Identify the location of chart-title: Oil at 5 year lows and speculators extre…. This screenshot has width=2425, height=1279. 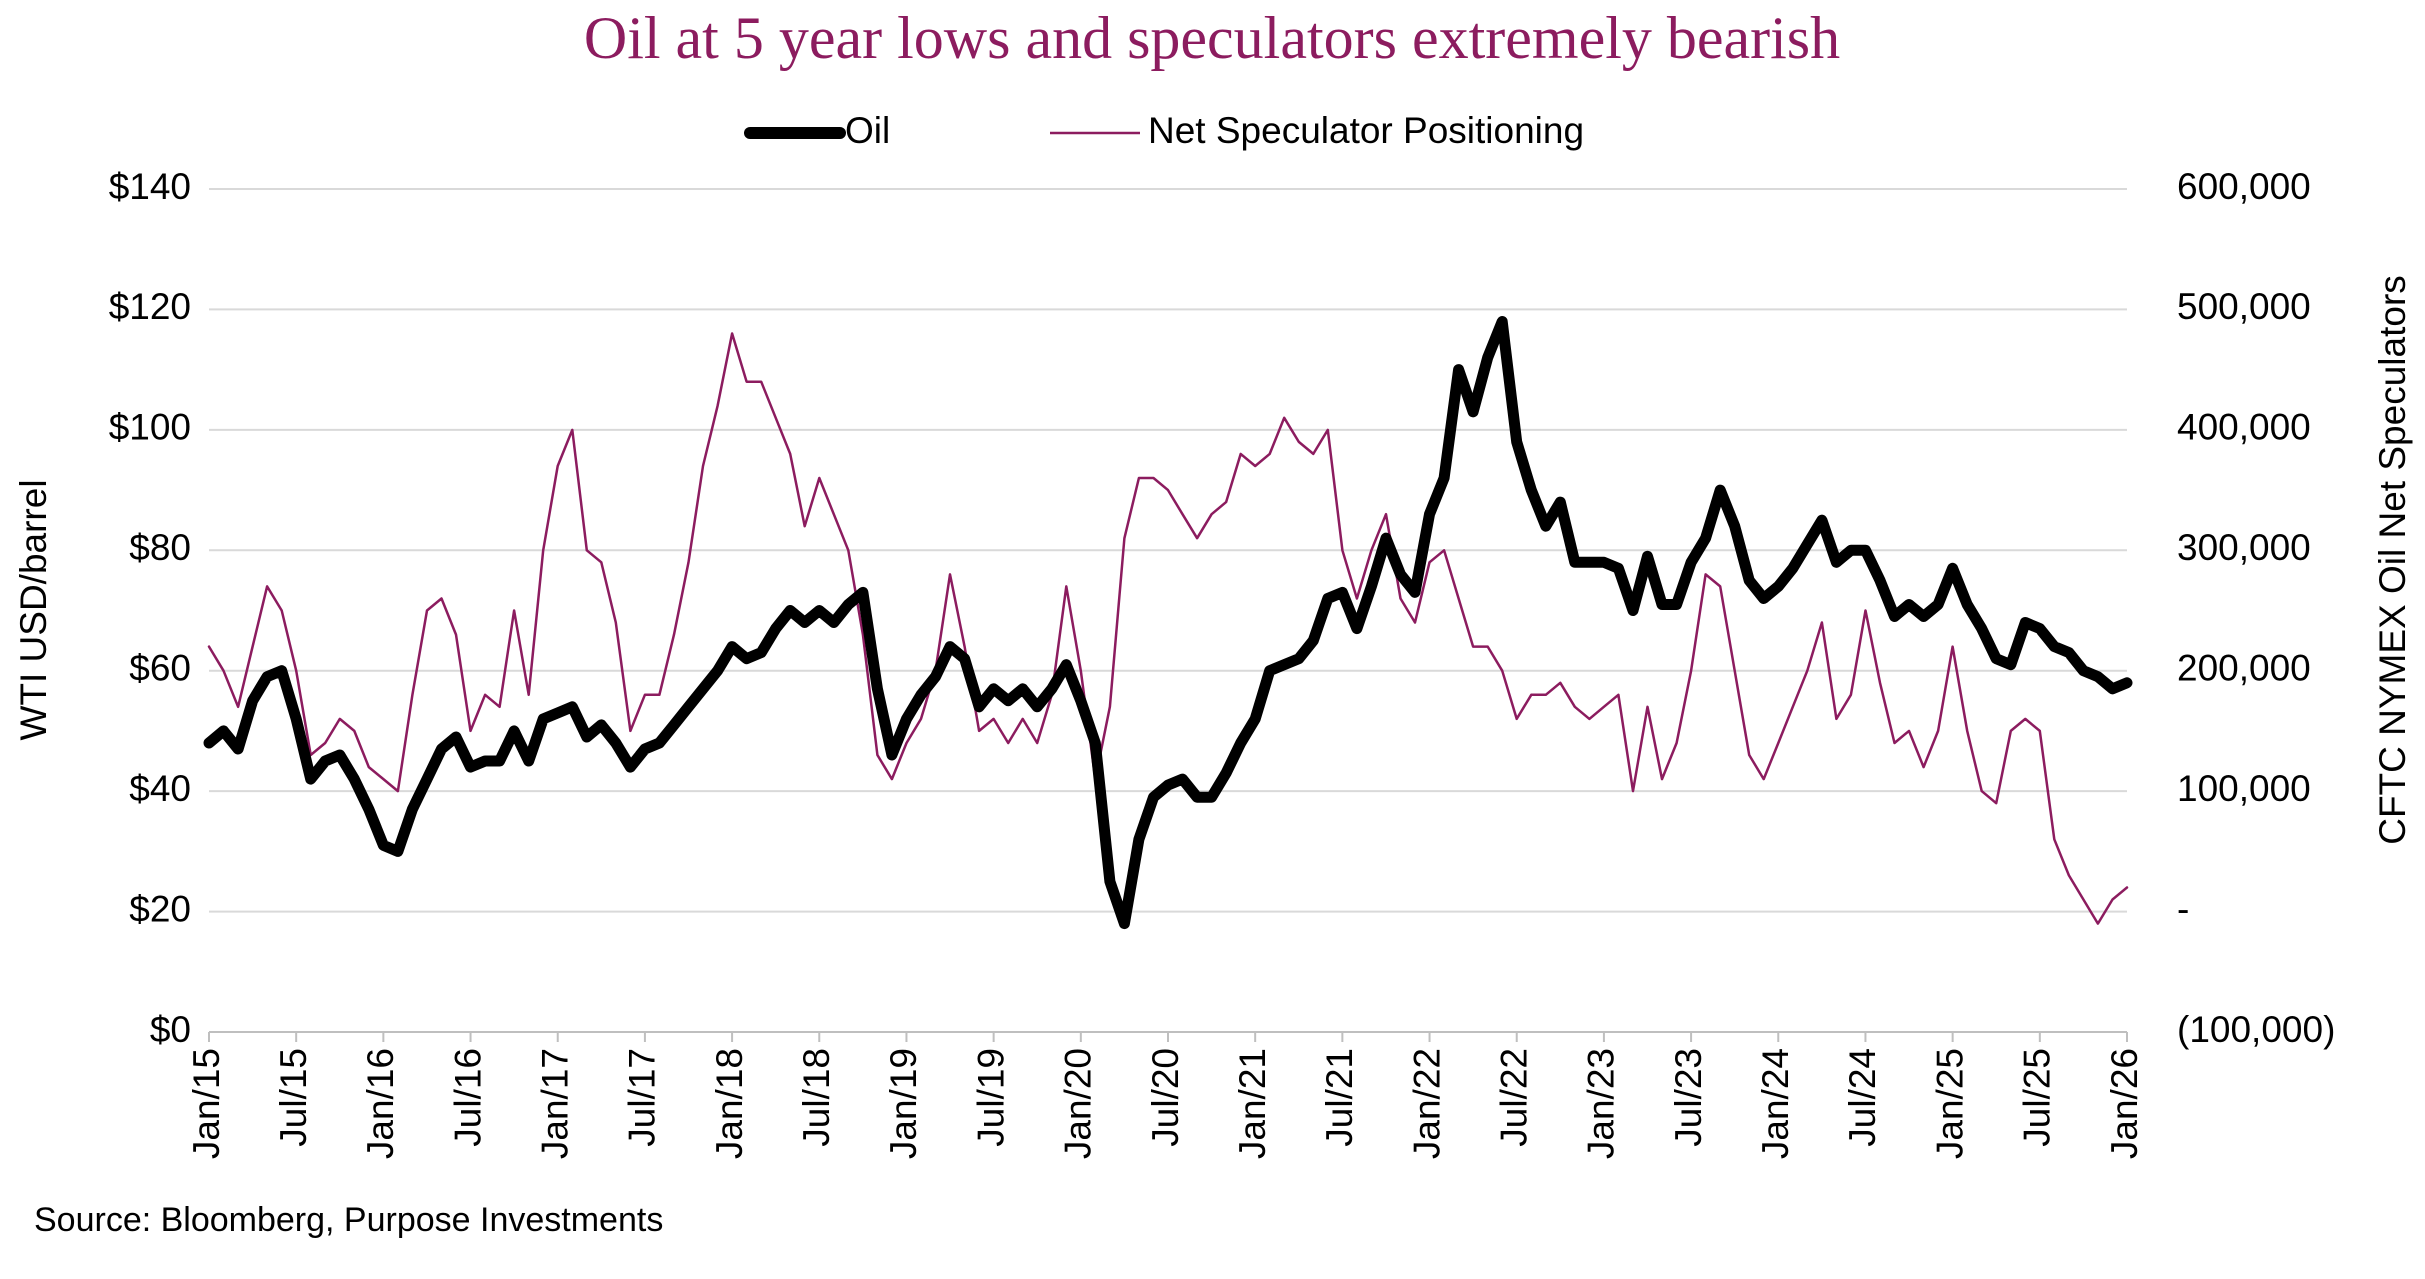
(1212, 38).